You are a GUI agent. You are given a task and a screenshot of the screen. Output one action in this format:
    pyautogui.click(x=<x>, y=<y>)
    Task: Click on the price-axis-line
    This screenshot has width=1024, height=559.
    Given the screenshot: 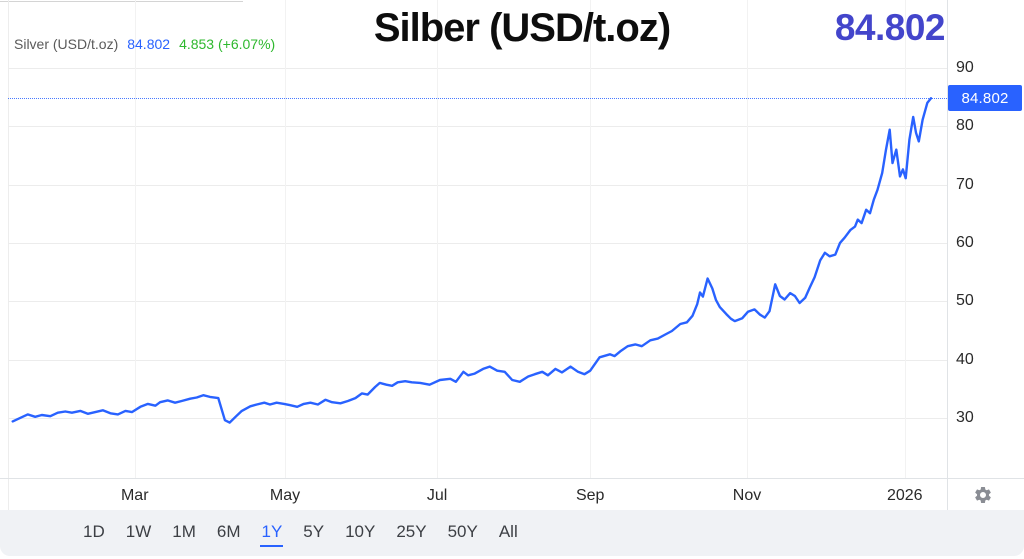 What is the action you would take?
    pyautogui.click(x=947, y=255)
    